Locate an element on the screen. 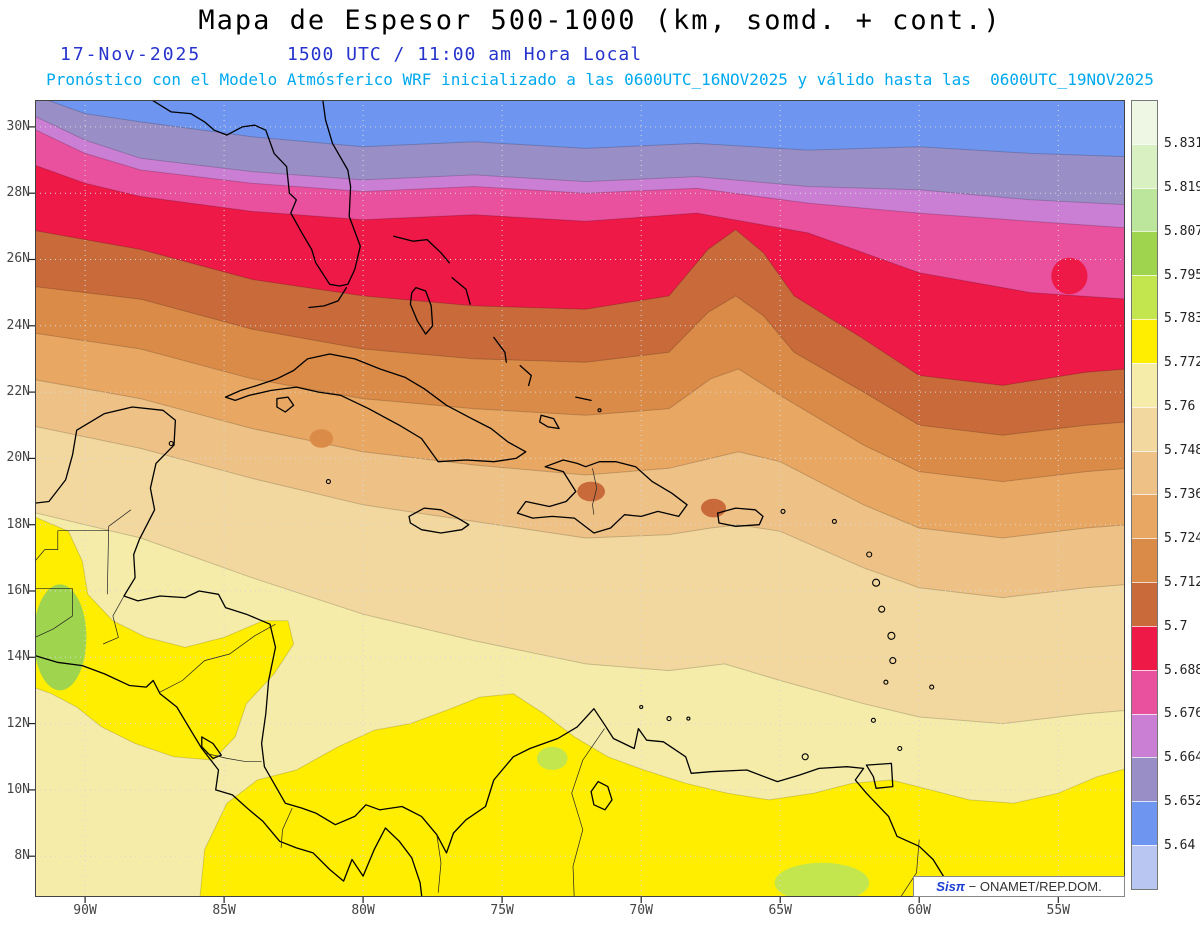  coastline-bahamas-andros is located at coordinates (421, 310).